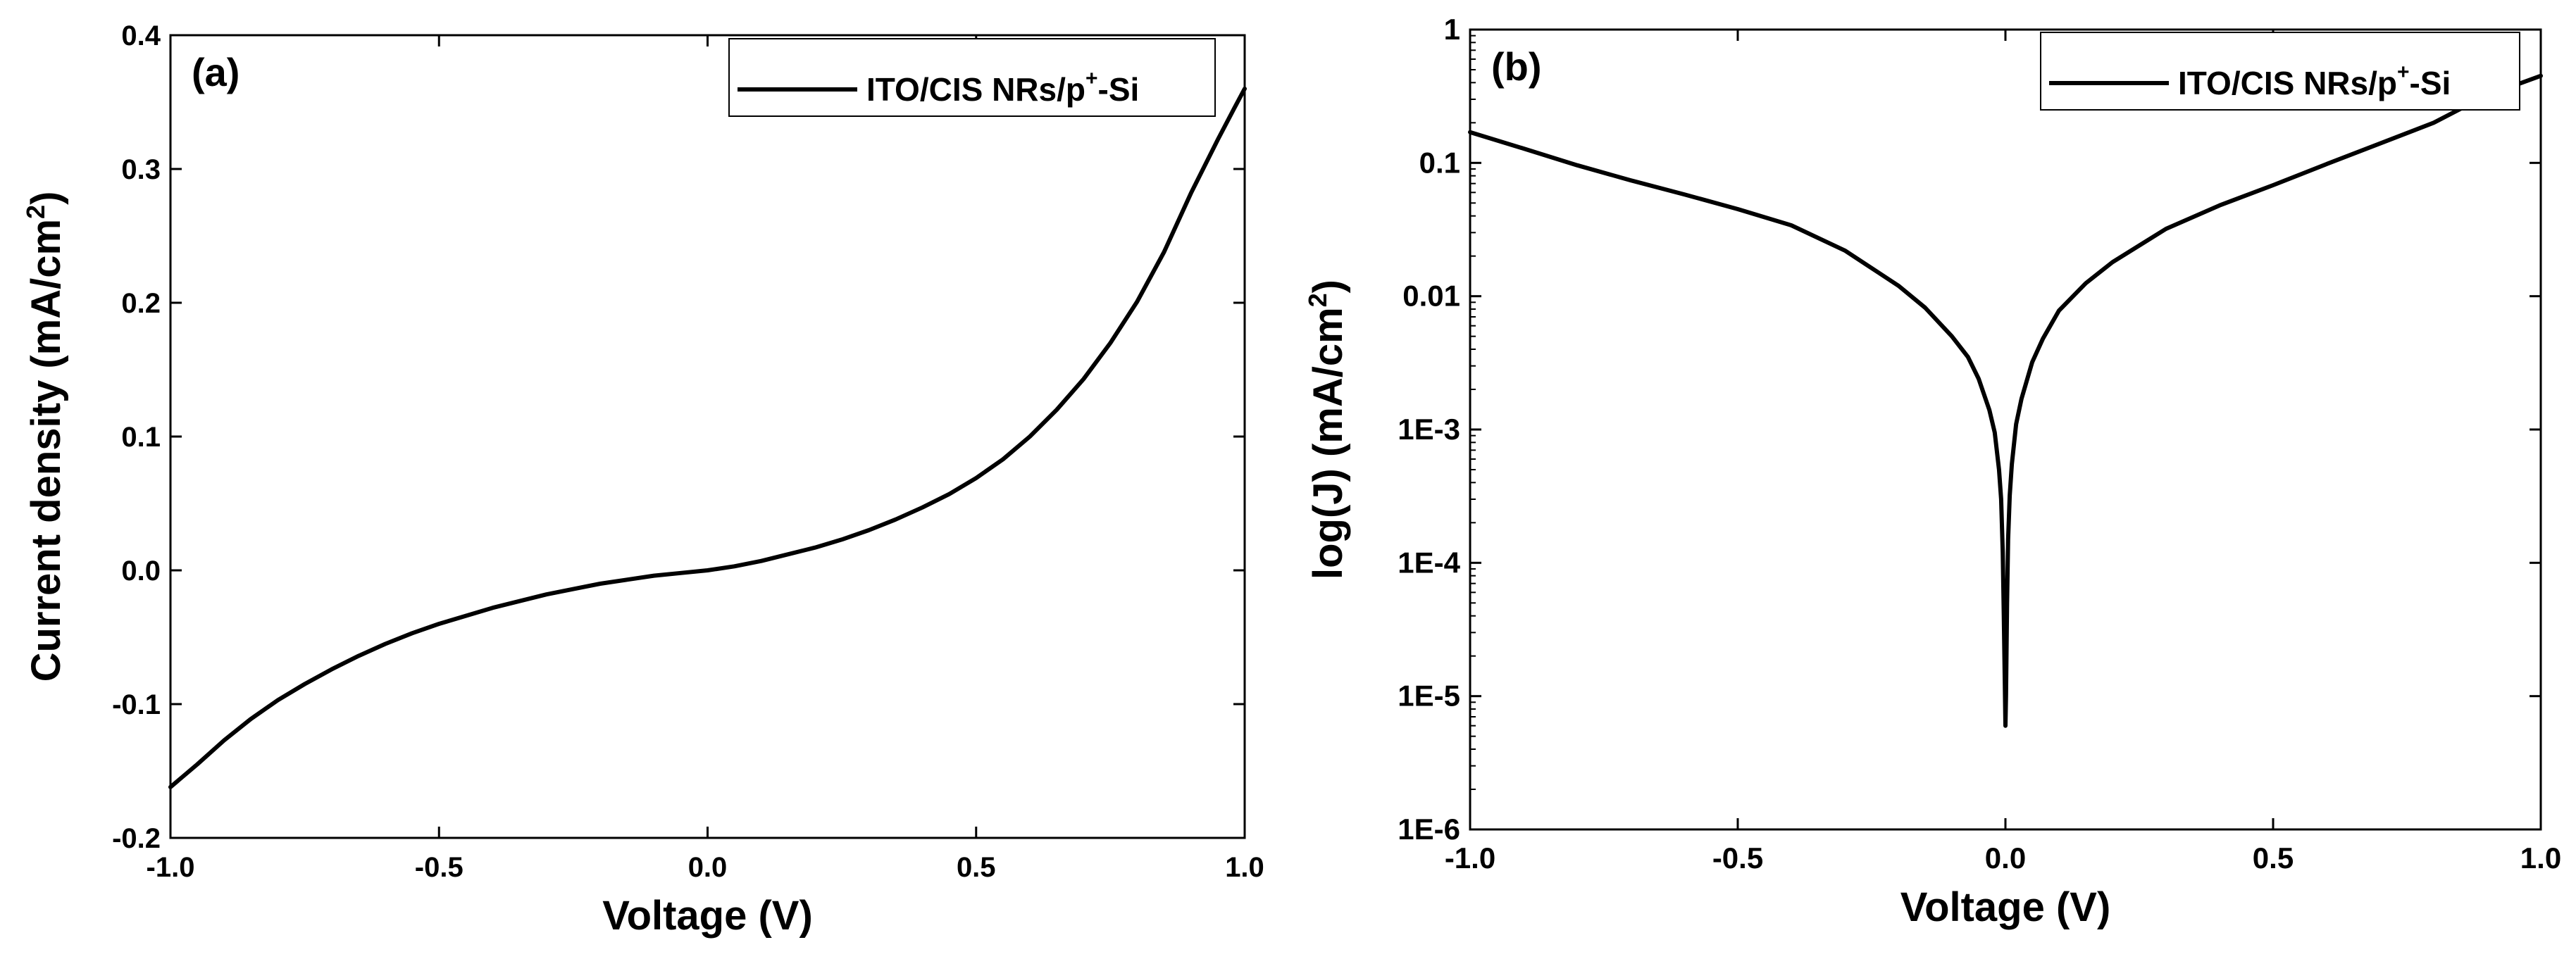  What do you see at coordinates (1429, 696) in the screenshot?
I see `y-tick-label: 1E-5` at bounding box center [1429, 696].